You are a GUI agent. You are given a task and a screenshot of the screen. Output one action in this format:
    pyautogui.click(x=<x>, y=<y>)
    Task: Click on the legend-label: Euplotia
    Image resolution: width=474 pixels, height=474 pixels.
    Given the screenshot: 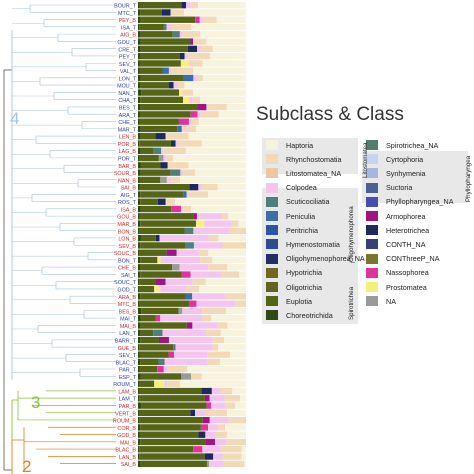 What is the action you would take?
    pyautogui.click(x=299, y=301)
    